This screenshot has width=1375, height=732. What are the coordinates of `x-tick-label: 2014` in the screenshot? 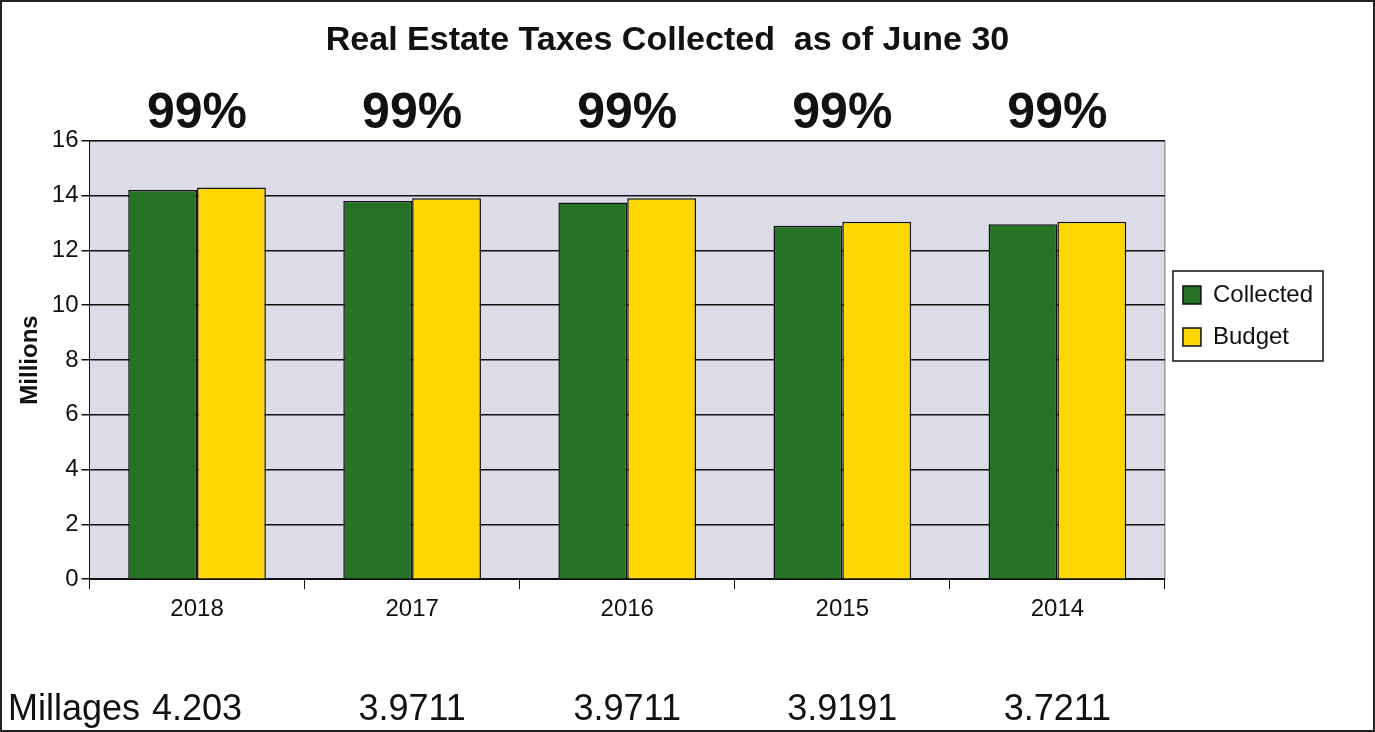 It's located at (1057, 608).